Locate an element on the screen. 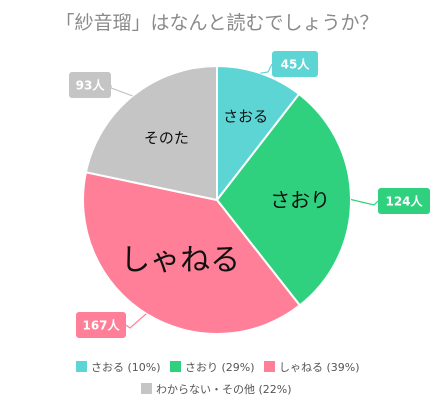 This screenshot has width=434, height=410. value-label: 167人 is located at coordinates (101, 325).